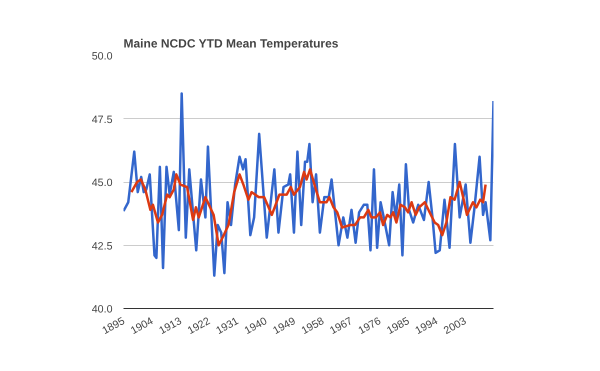 This screenshot has width=600, height=371. I want to click on x-tick-label: 1913, so click(170, 326).